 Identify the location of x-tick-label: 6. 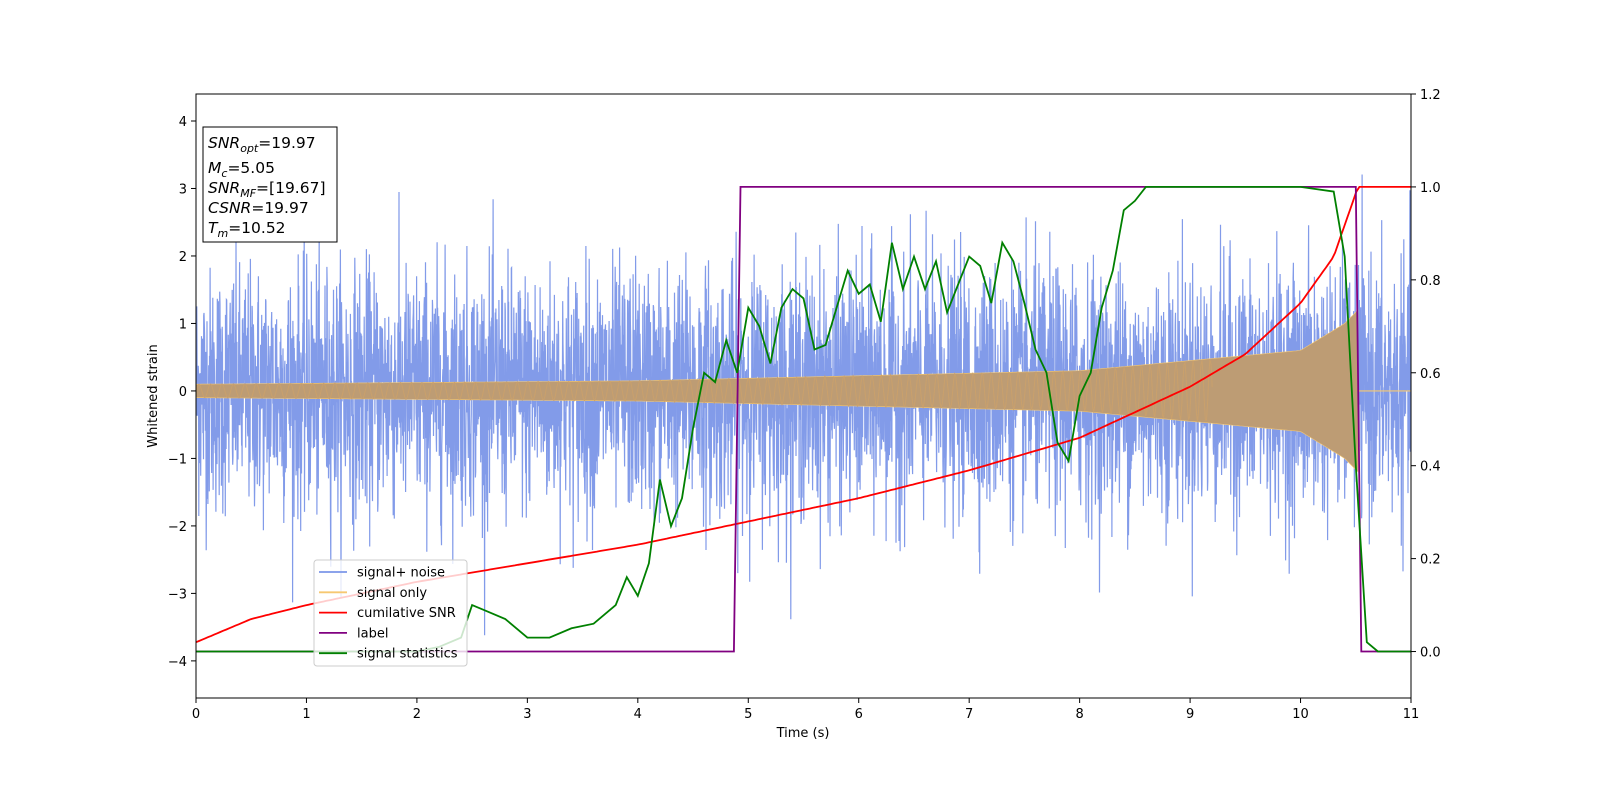
(859, 714).